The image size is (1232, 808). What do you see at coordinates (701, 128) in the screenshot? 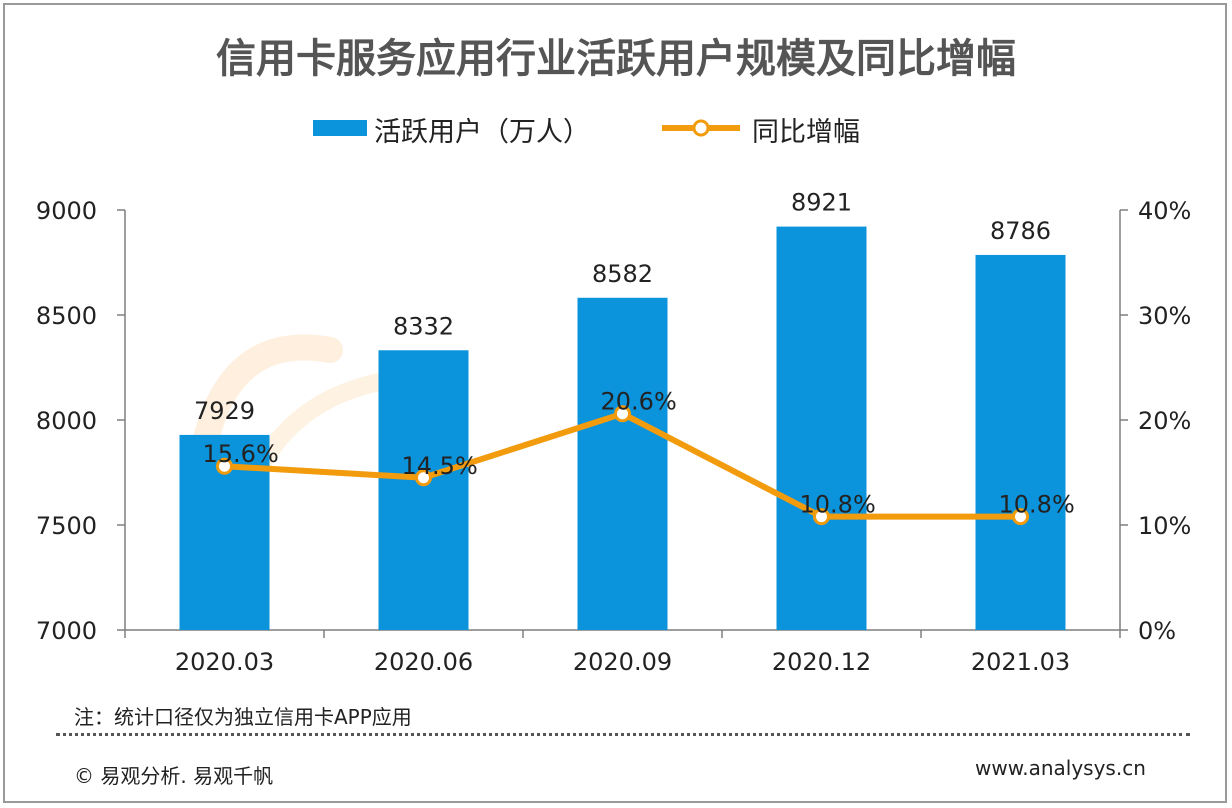
I see `legend-line-swatch` at bounding box center [701, 128].